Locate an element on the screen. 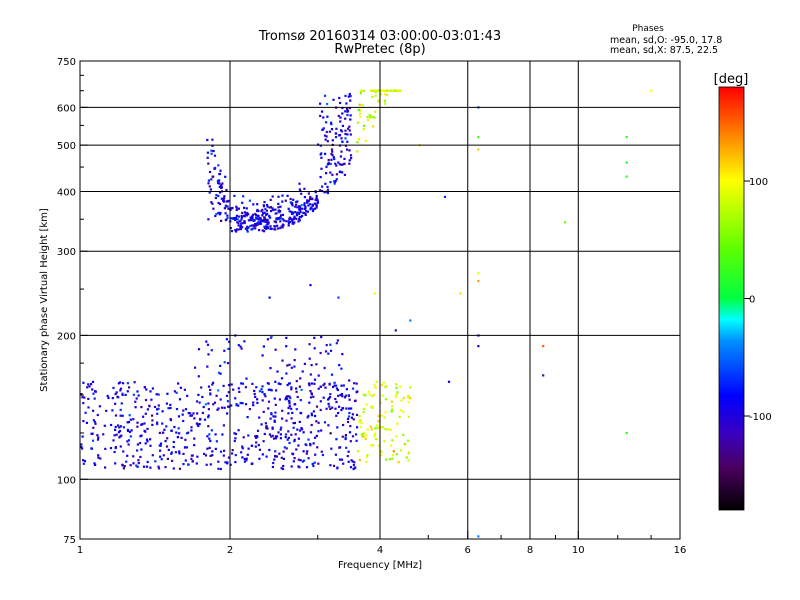 The width and height of the screenshot is (800, 600). x-tick-label: 16 is located at coordinates (680, 550).